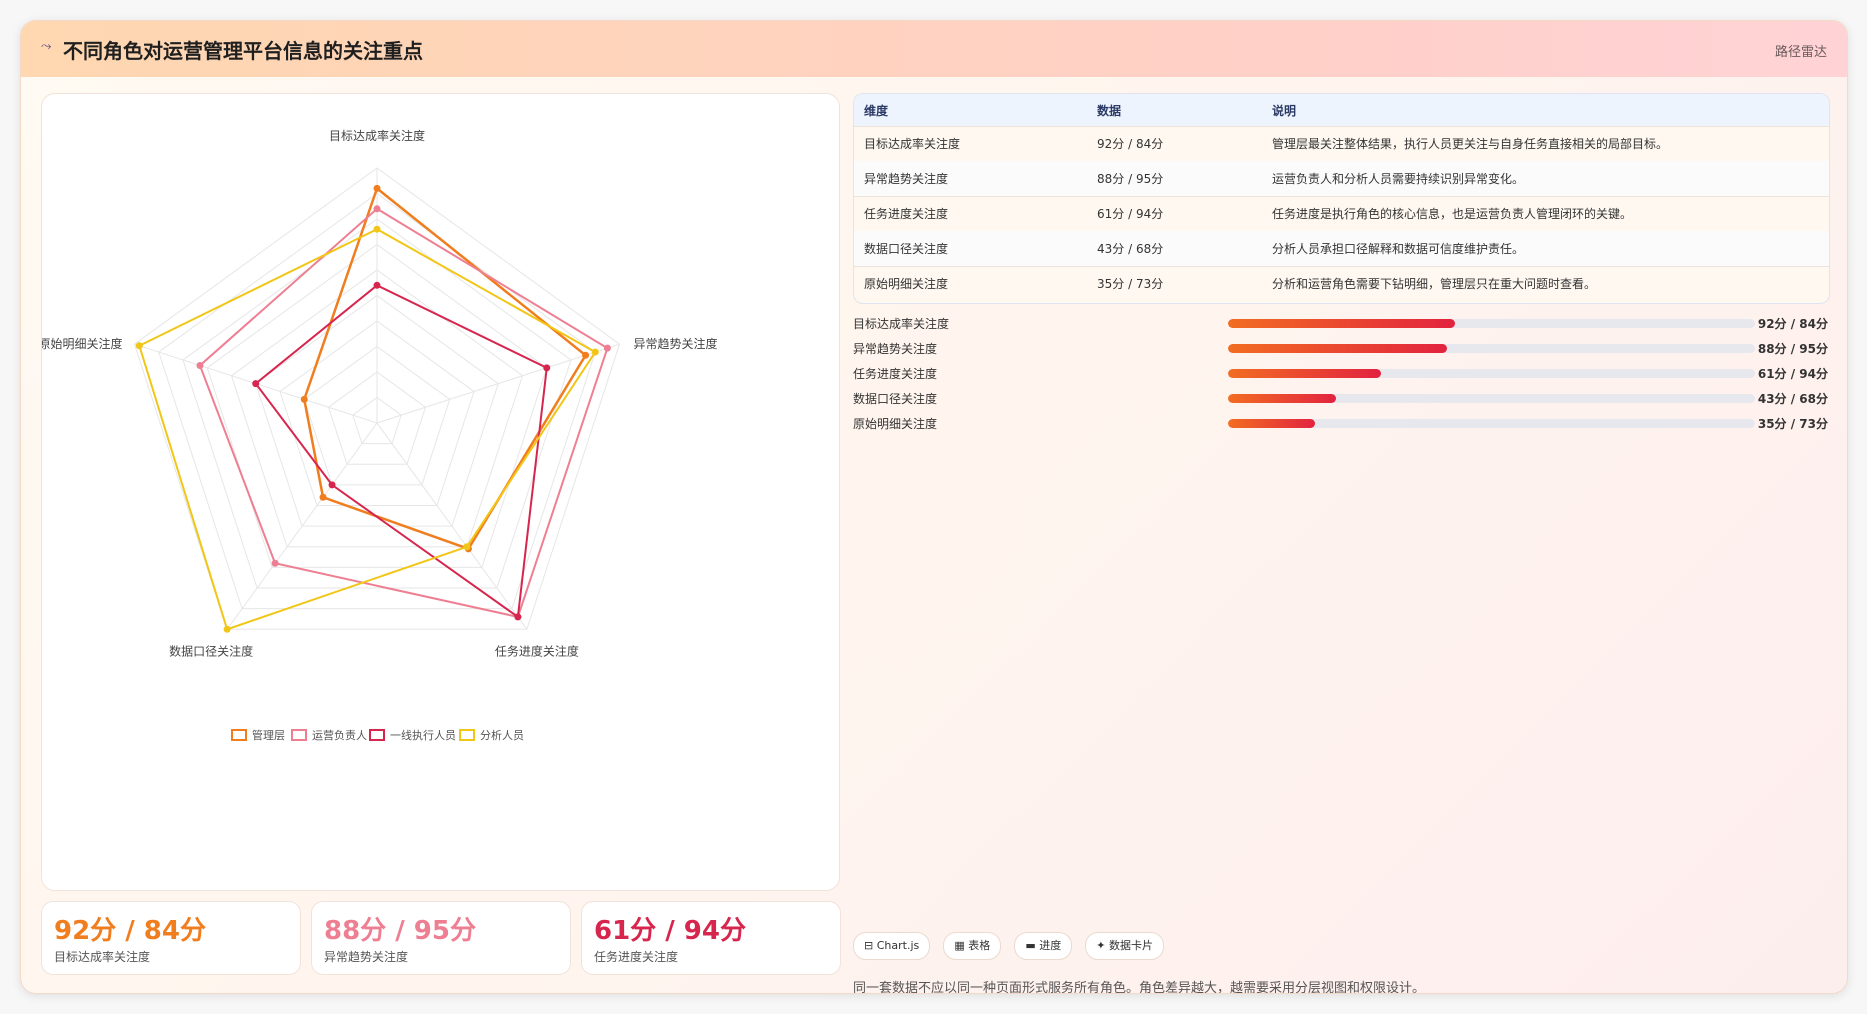 The image size is (1867, 1014). What do you see at coordinates (636, 957) in the screenshot?
I see `stat-label: 任务进度关注度` at bounding box center [636, 957].